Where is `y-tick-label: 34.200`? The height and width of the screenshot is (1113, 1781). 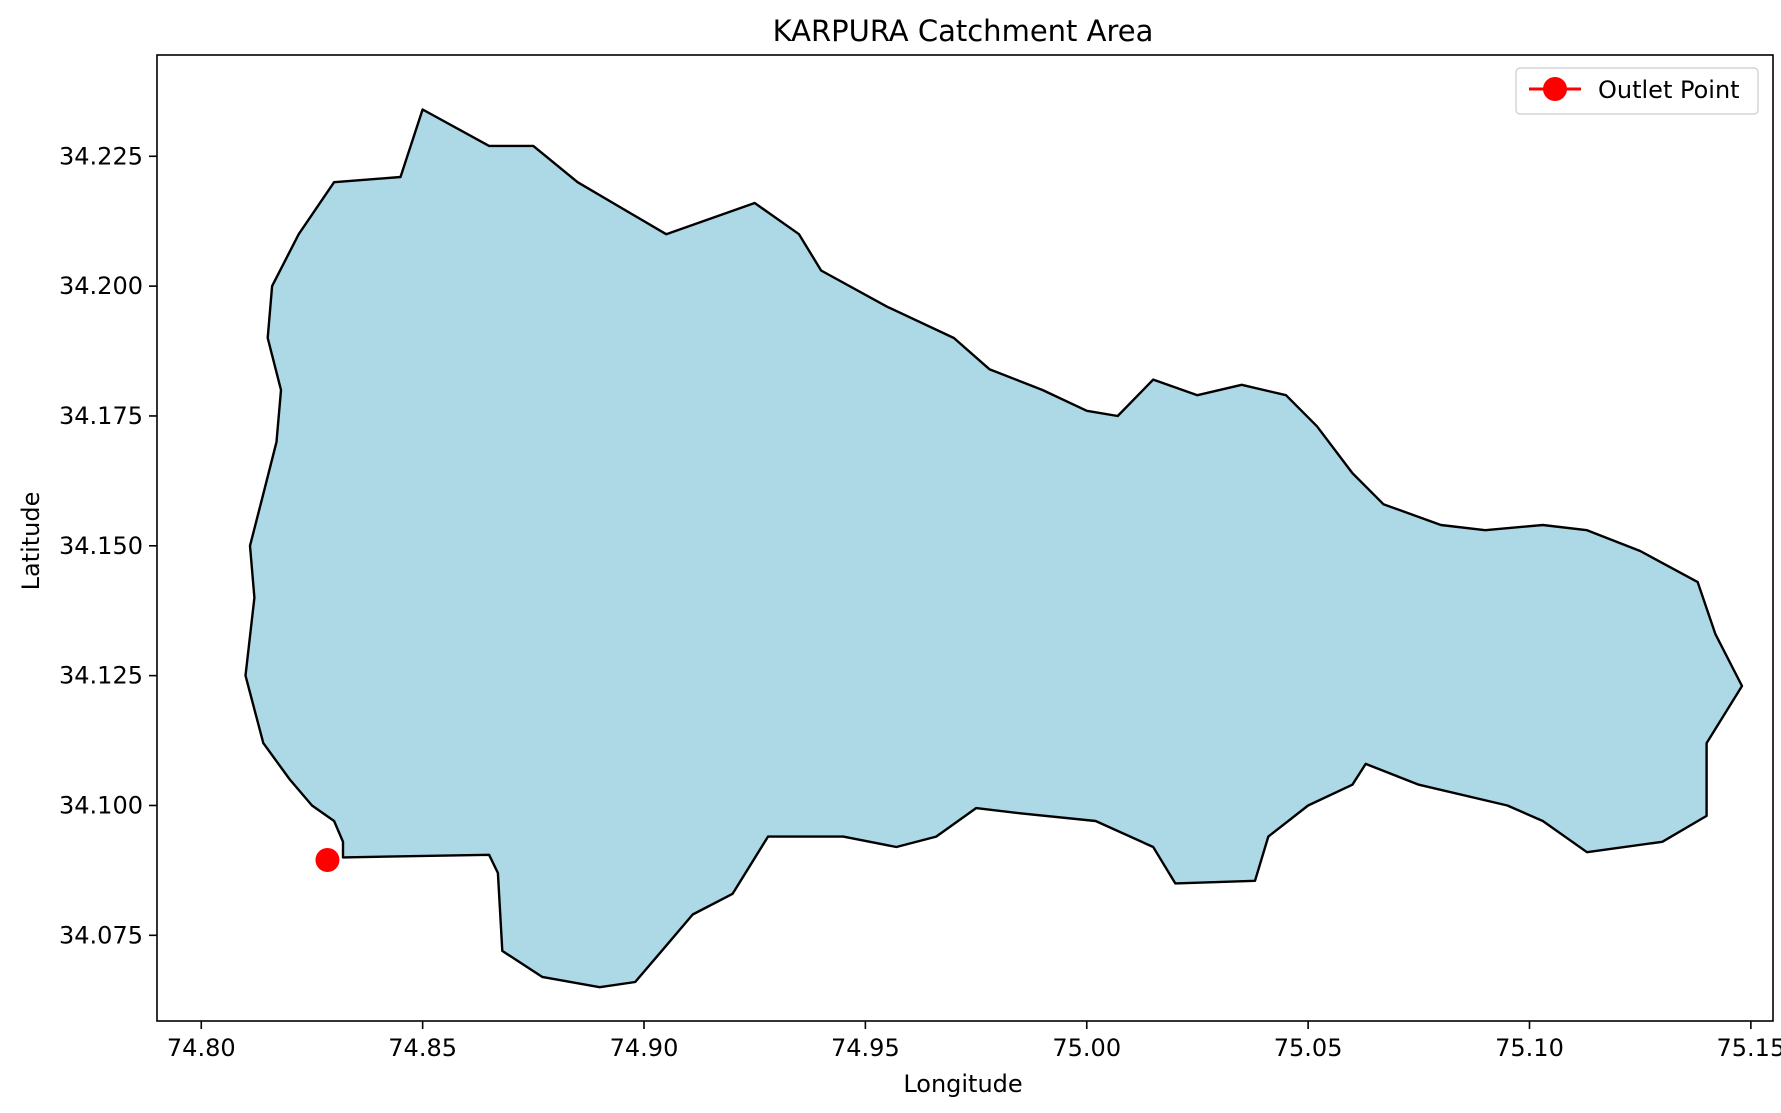 y-tick-label: 34.200 is located at coordinates (101, 286).